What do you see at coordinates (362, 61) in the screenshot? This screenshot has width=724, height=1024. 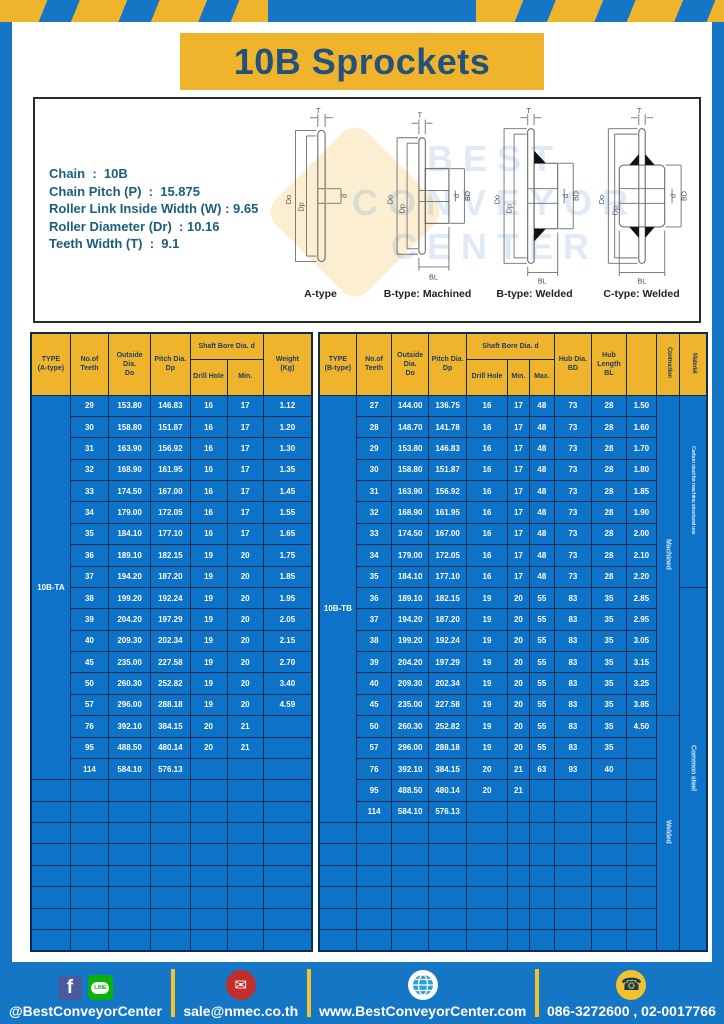 I see `title-banner: 10B Sprockets` at bounding box center [362, 61].